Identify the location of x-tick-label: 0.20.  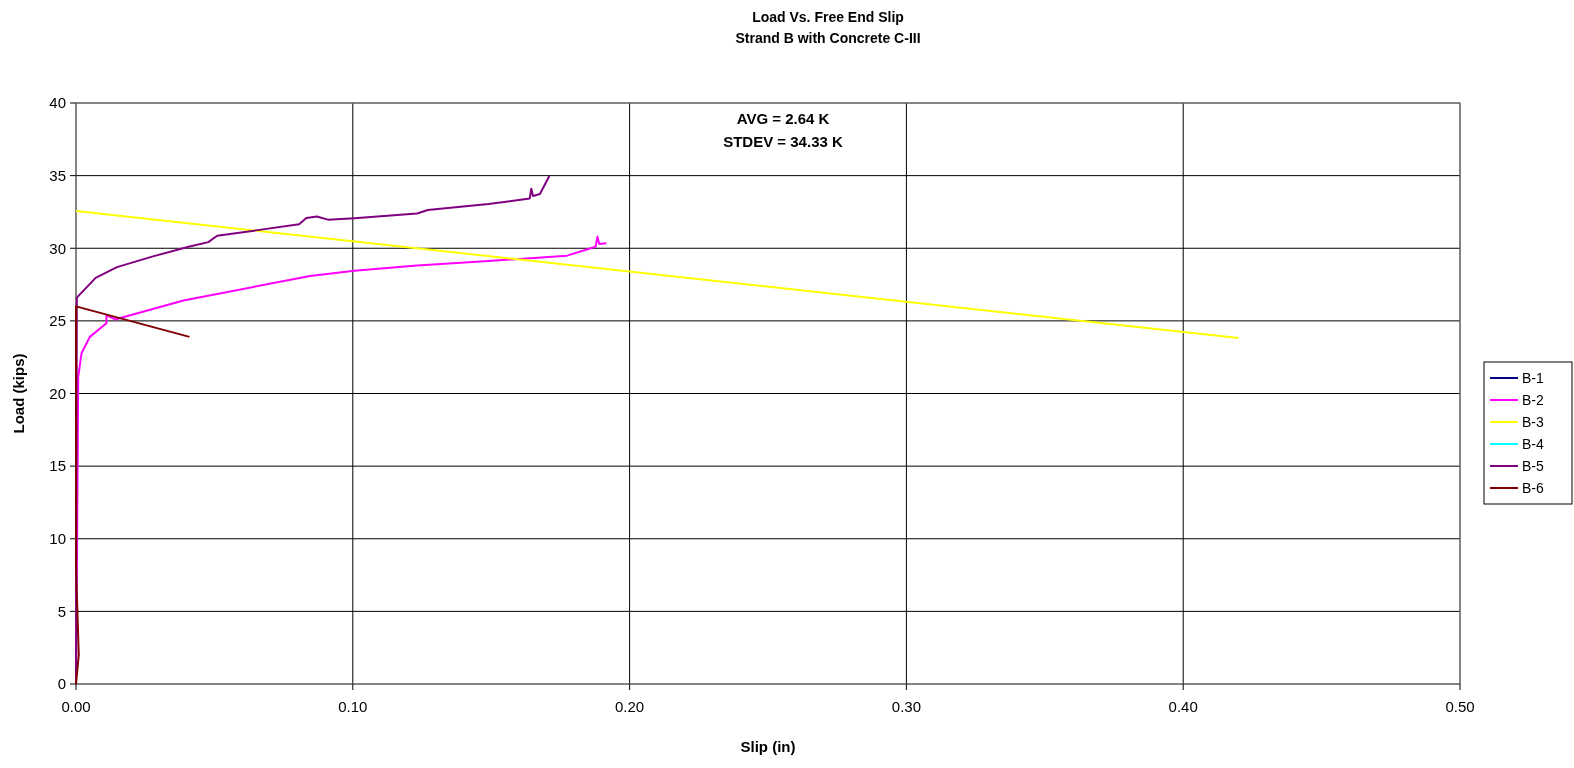
(630, 706).